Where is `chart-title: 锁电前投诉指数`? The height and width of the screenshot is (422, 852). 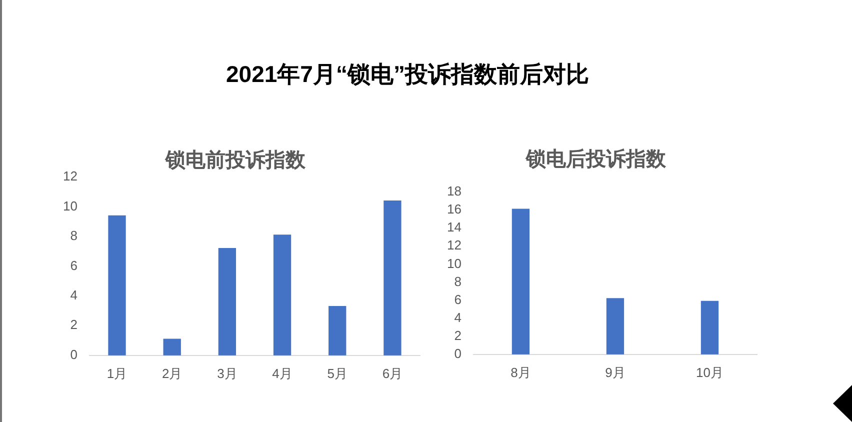 chart-title: 锁电前投诉指数 is located at coordinates (235, 160).